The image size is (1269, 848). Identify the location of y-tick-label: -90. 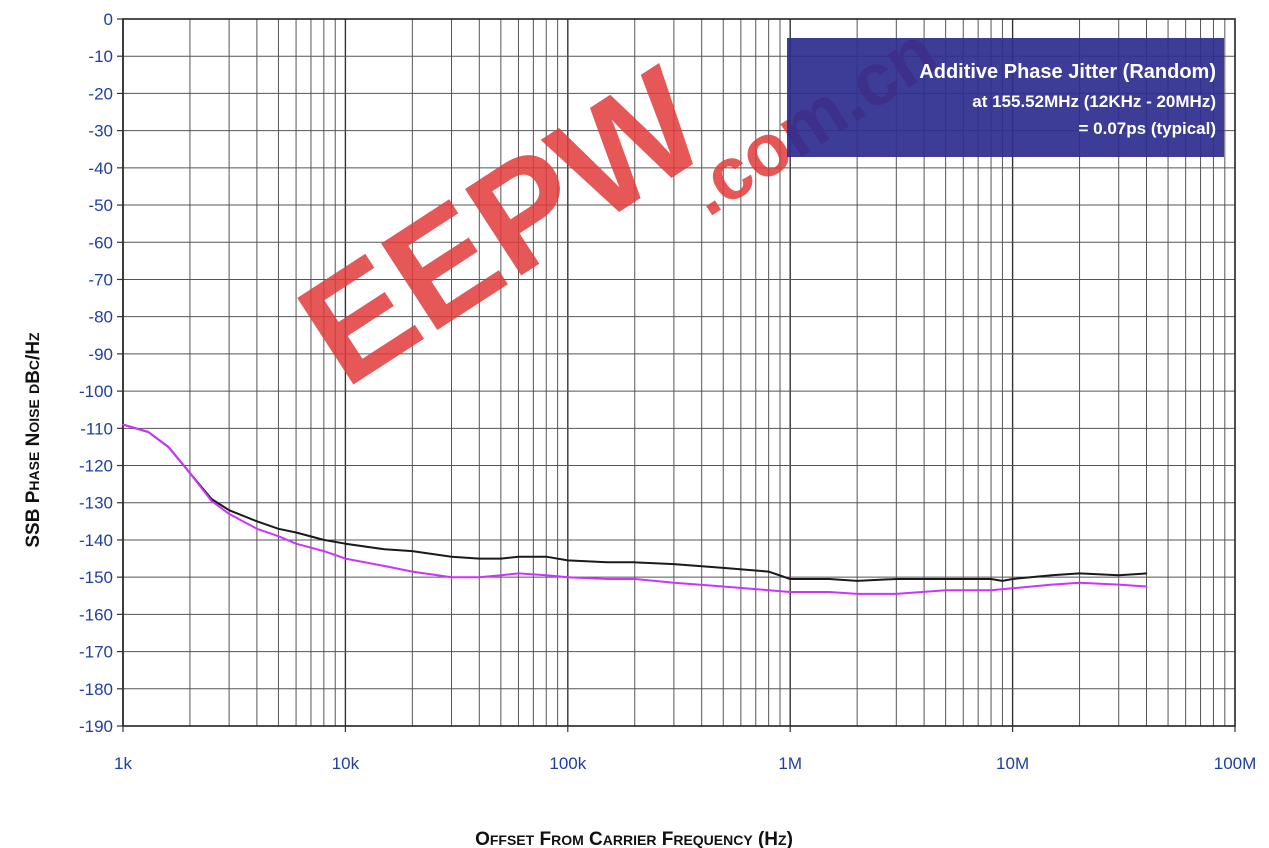
(100, 354).